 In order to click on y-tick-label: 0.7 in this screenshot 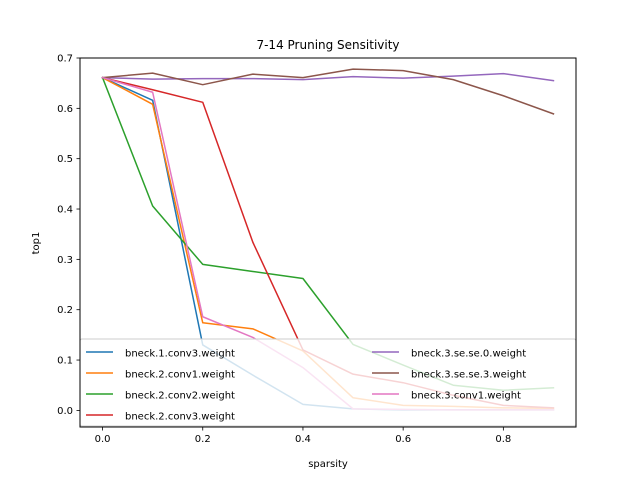, I will do `click(65, 59)`.